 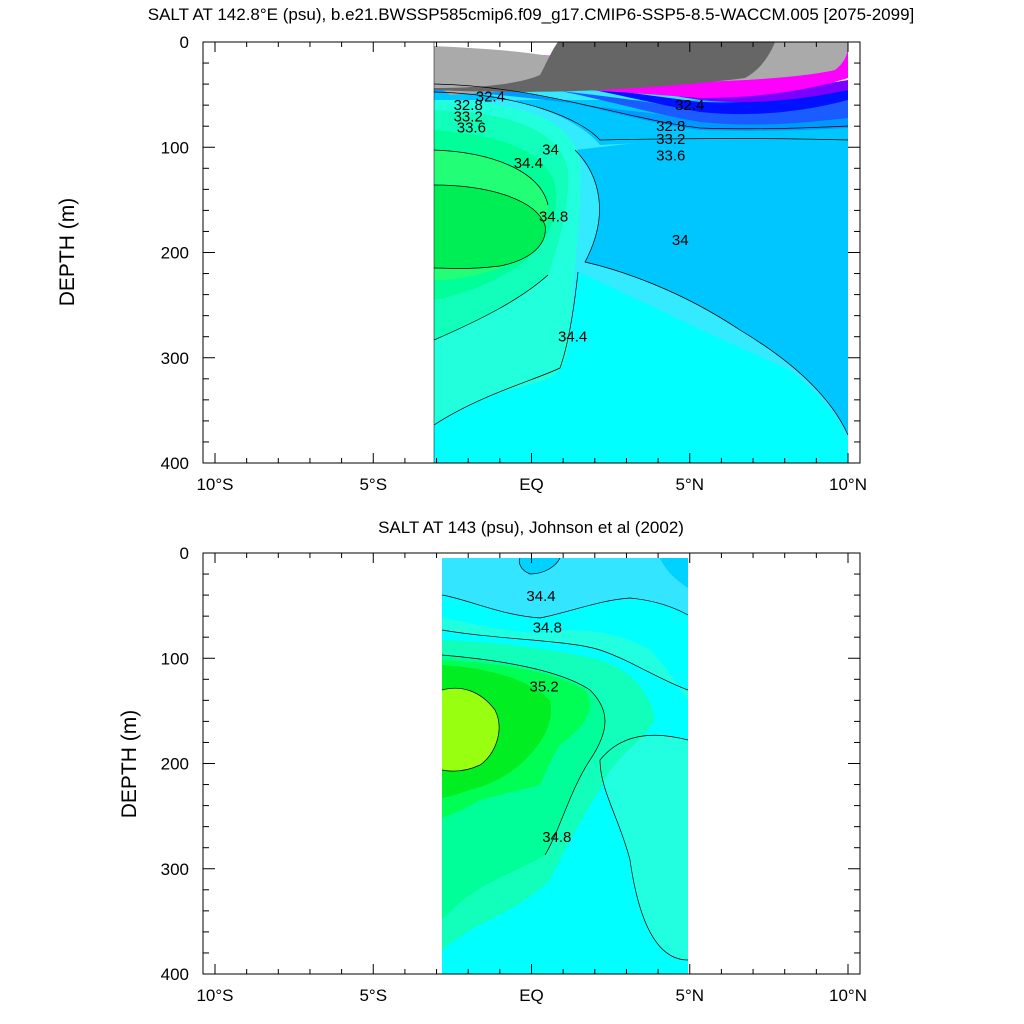 I want to click on contour-label: 35.2, so click(x=544, y=687).